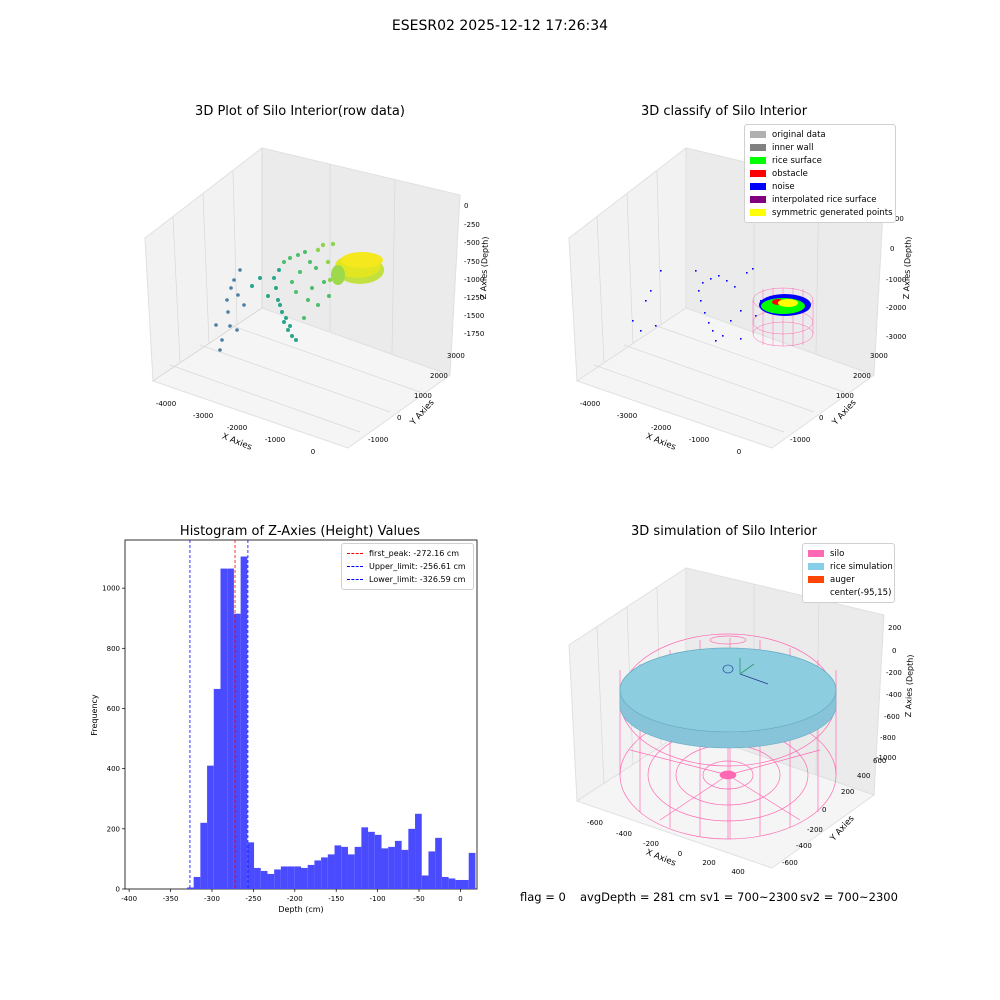 This screenshot has width=1000, height=1000. What do you see at coordinates (728, 640) in the screenshot?
I see `silo-top-rim` at bounding box center [728, 640].